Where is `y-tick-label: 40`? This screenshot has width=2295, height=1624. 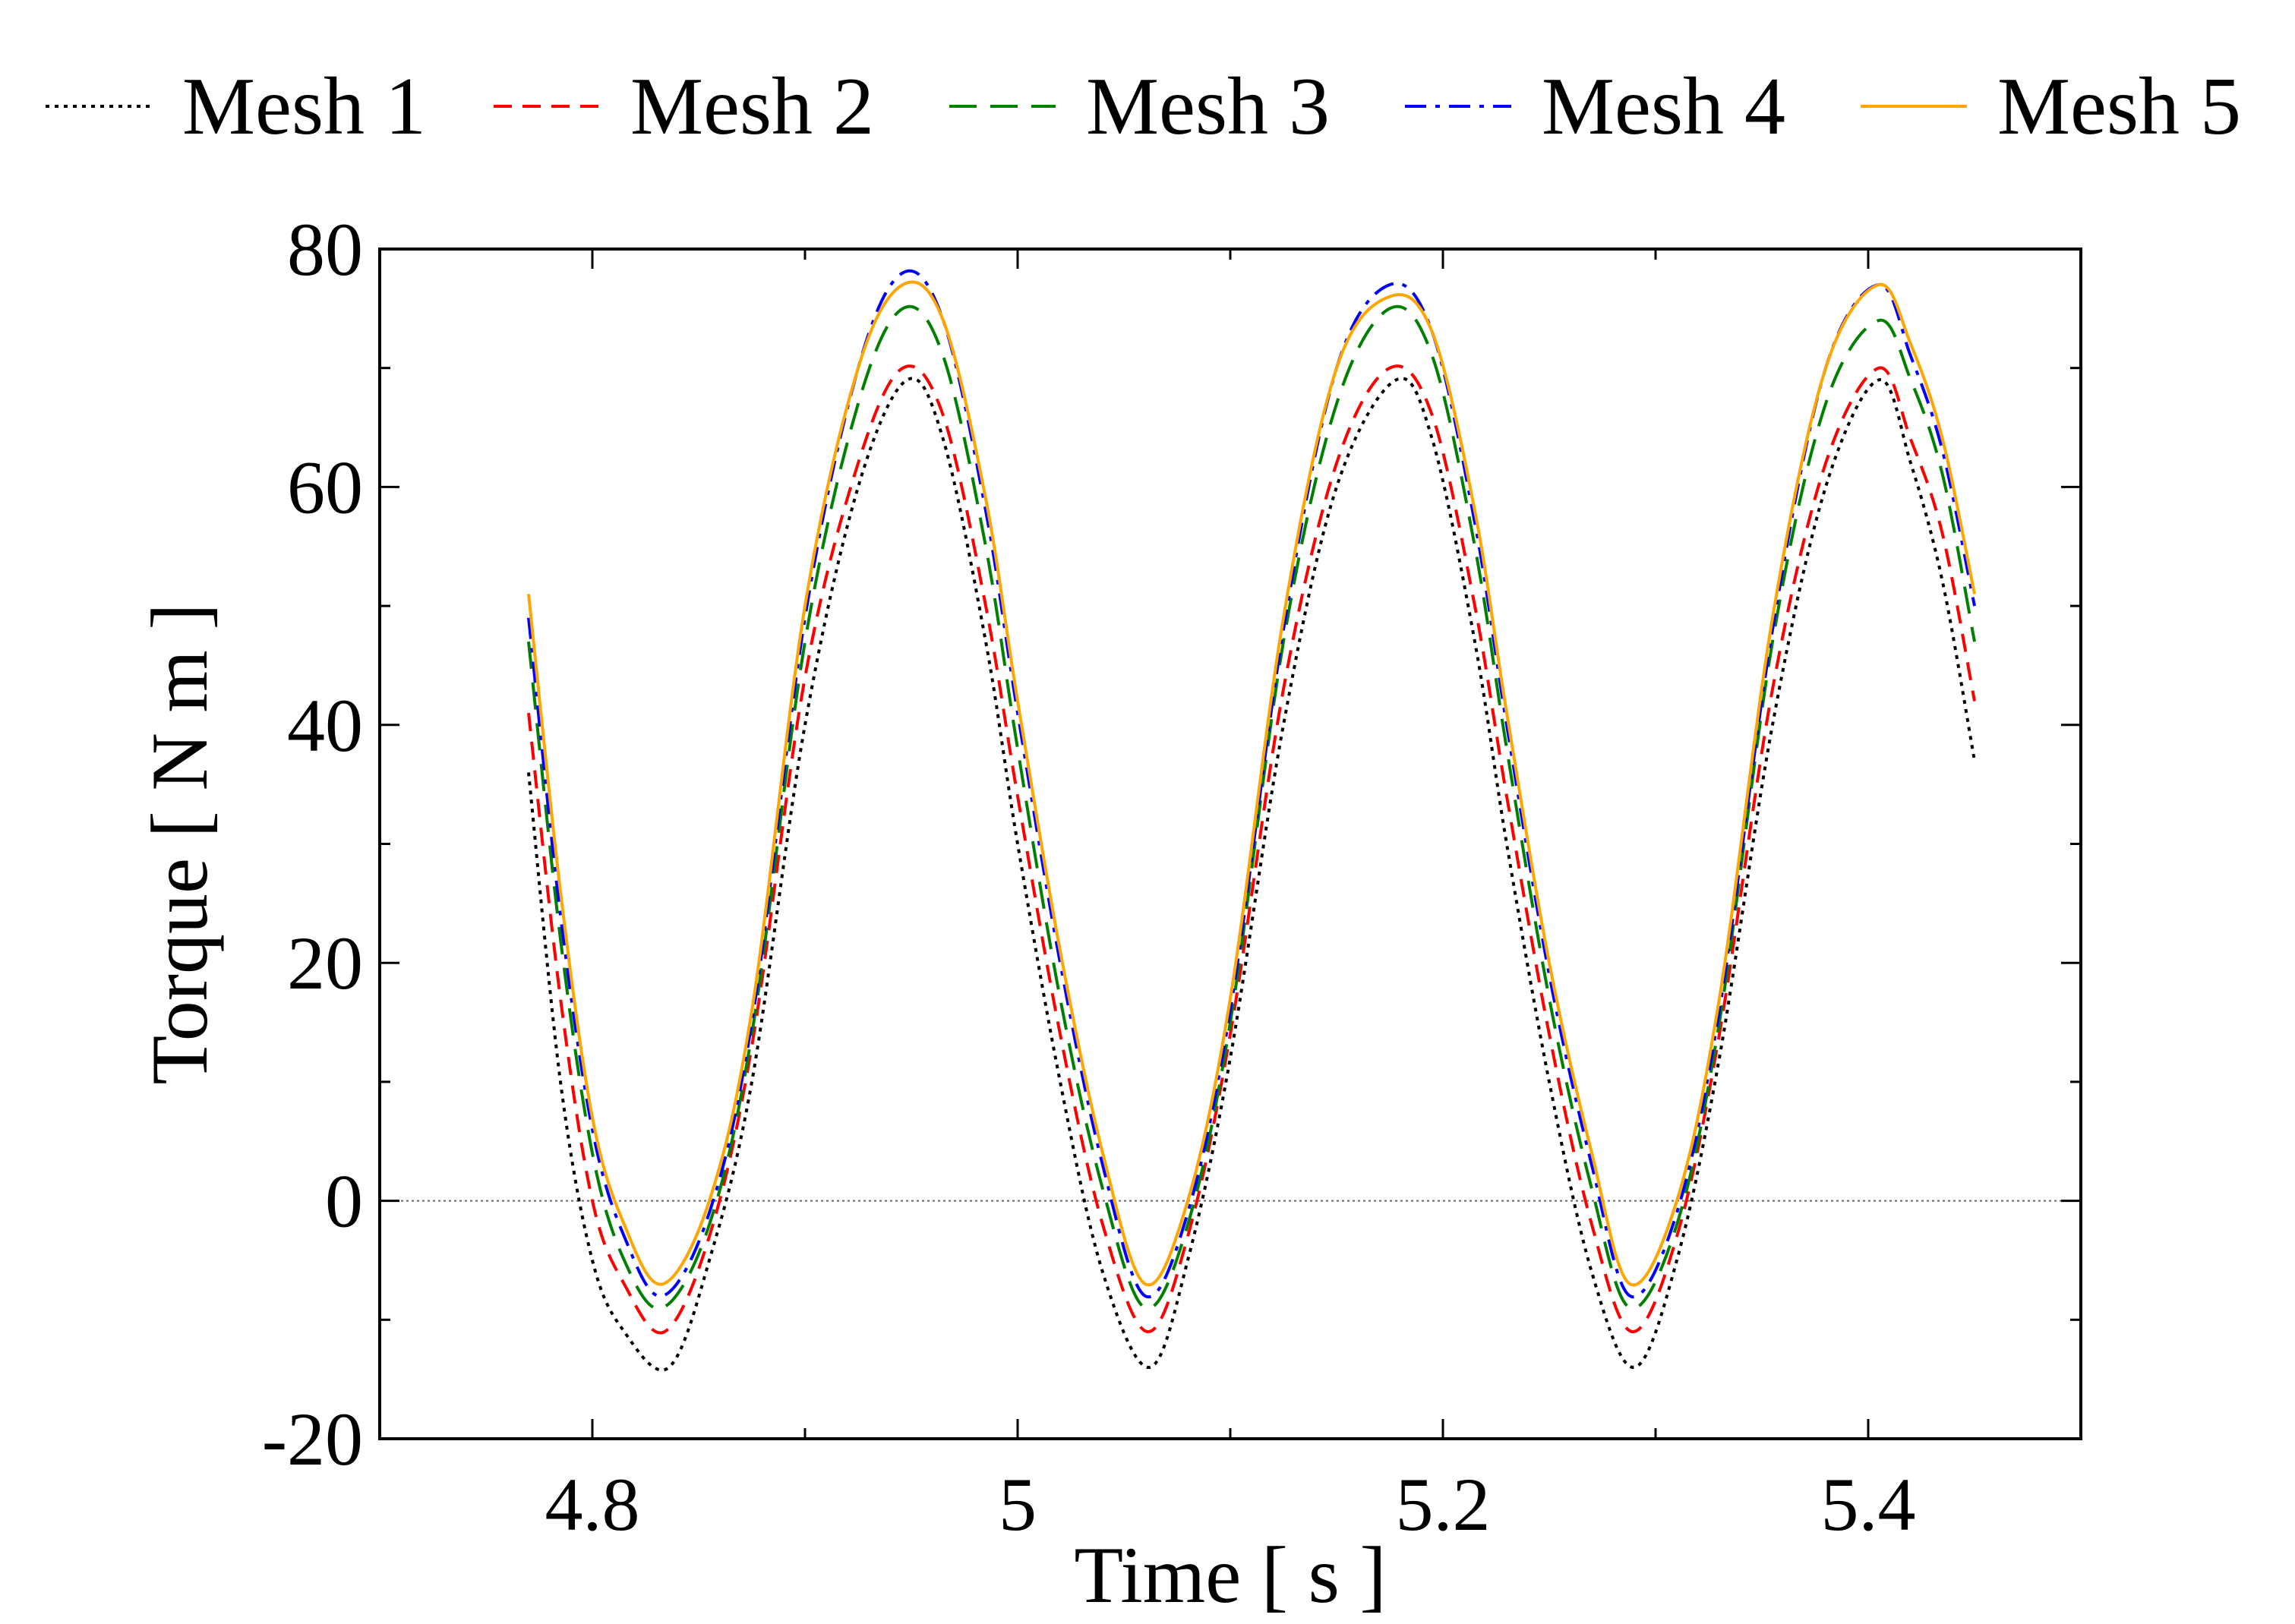 y-tick-label: 40 is located at coordinates (325, 725).